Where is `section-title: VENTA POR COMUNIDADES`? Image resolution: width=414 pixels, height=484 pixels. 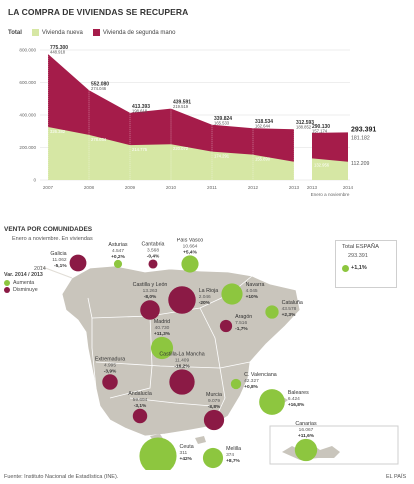 section-title: VENTA POR COMUNIDADES is located at coordinates (48, 229).